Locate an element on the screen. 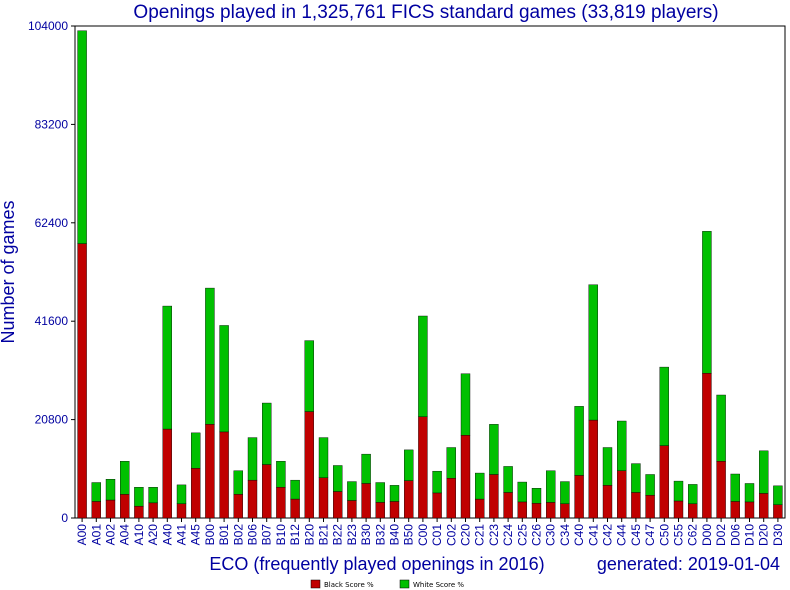  bar-B50-black is located at coordinates (409, 499).